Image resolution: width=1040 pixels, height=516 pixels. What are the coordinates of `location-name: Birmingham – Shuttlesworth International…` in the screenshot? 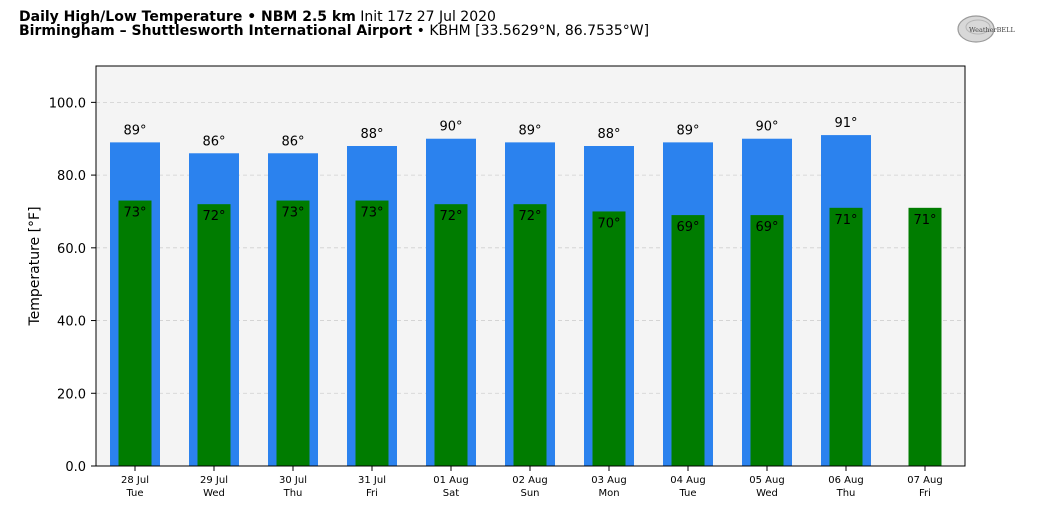 It's located at (216, 31).